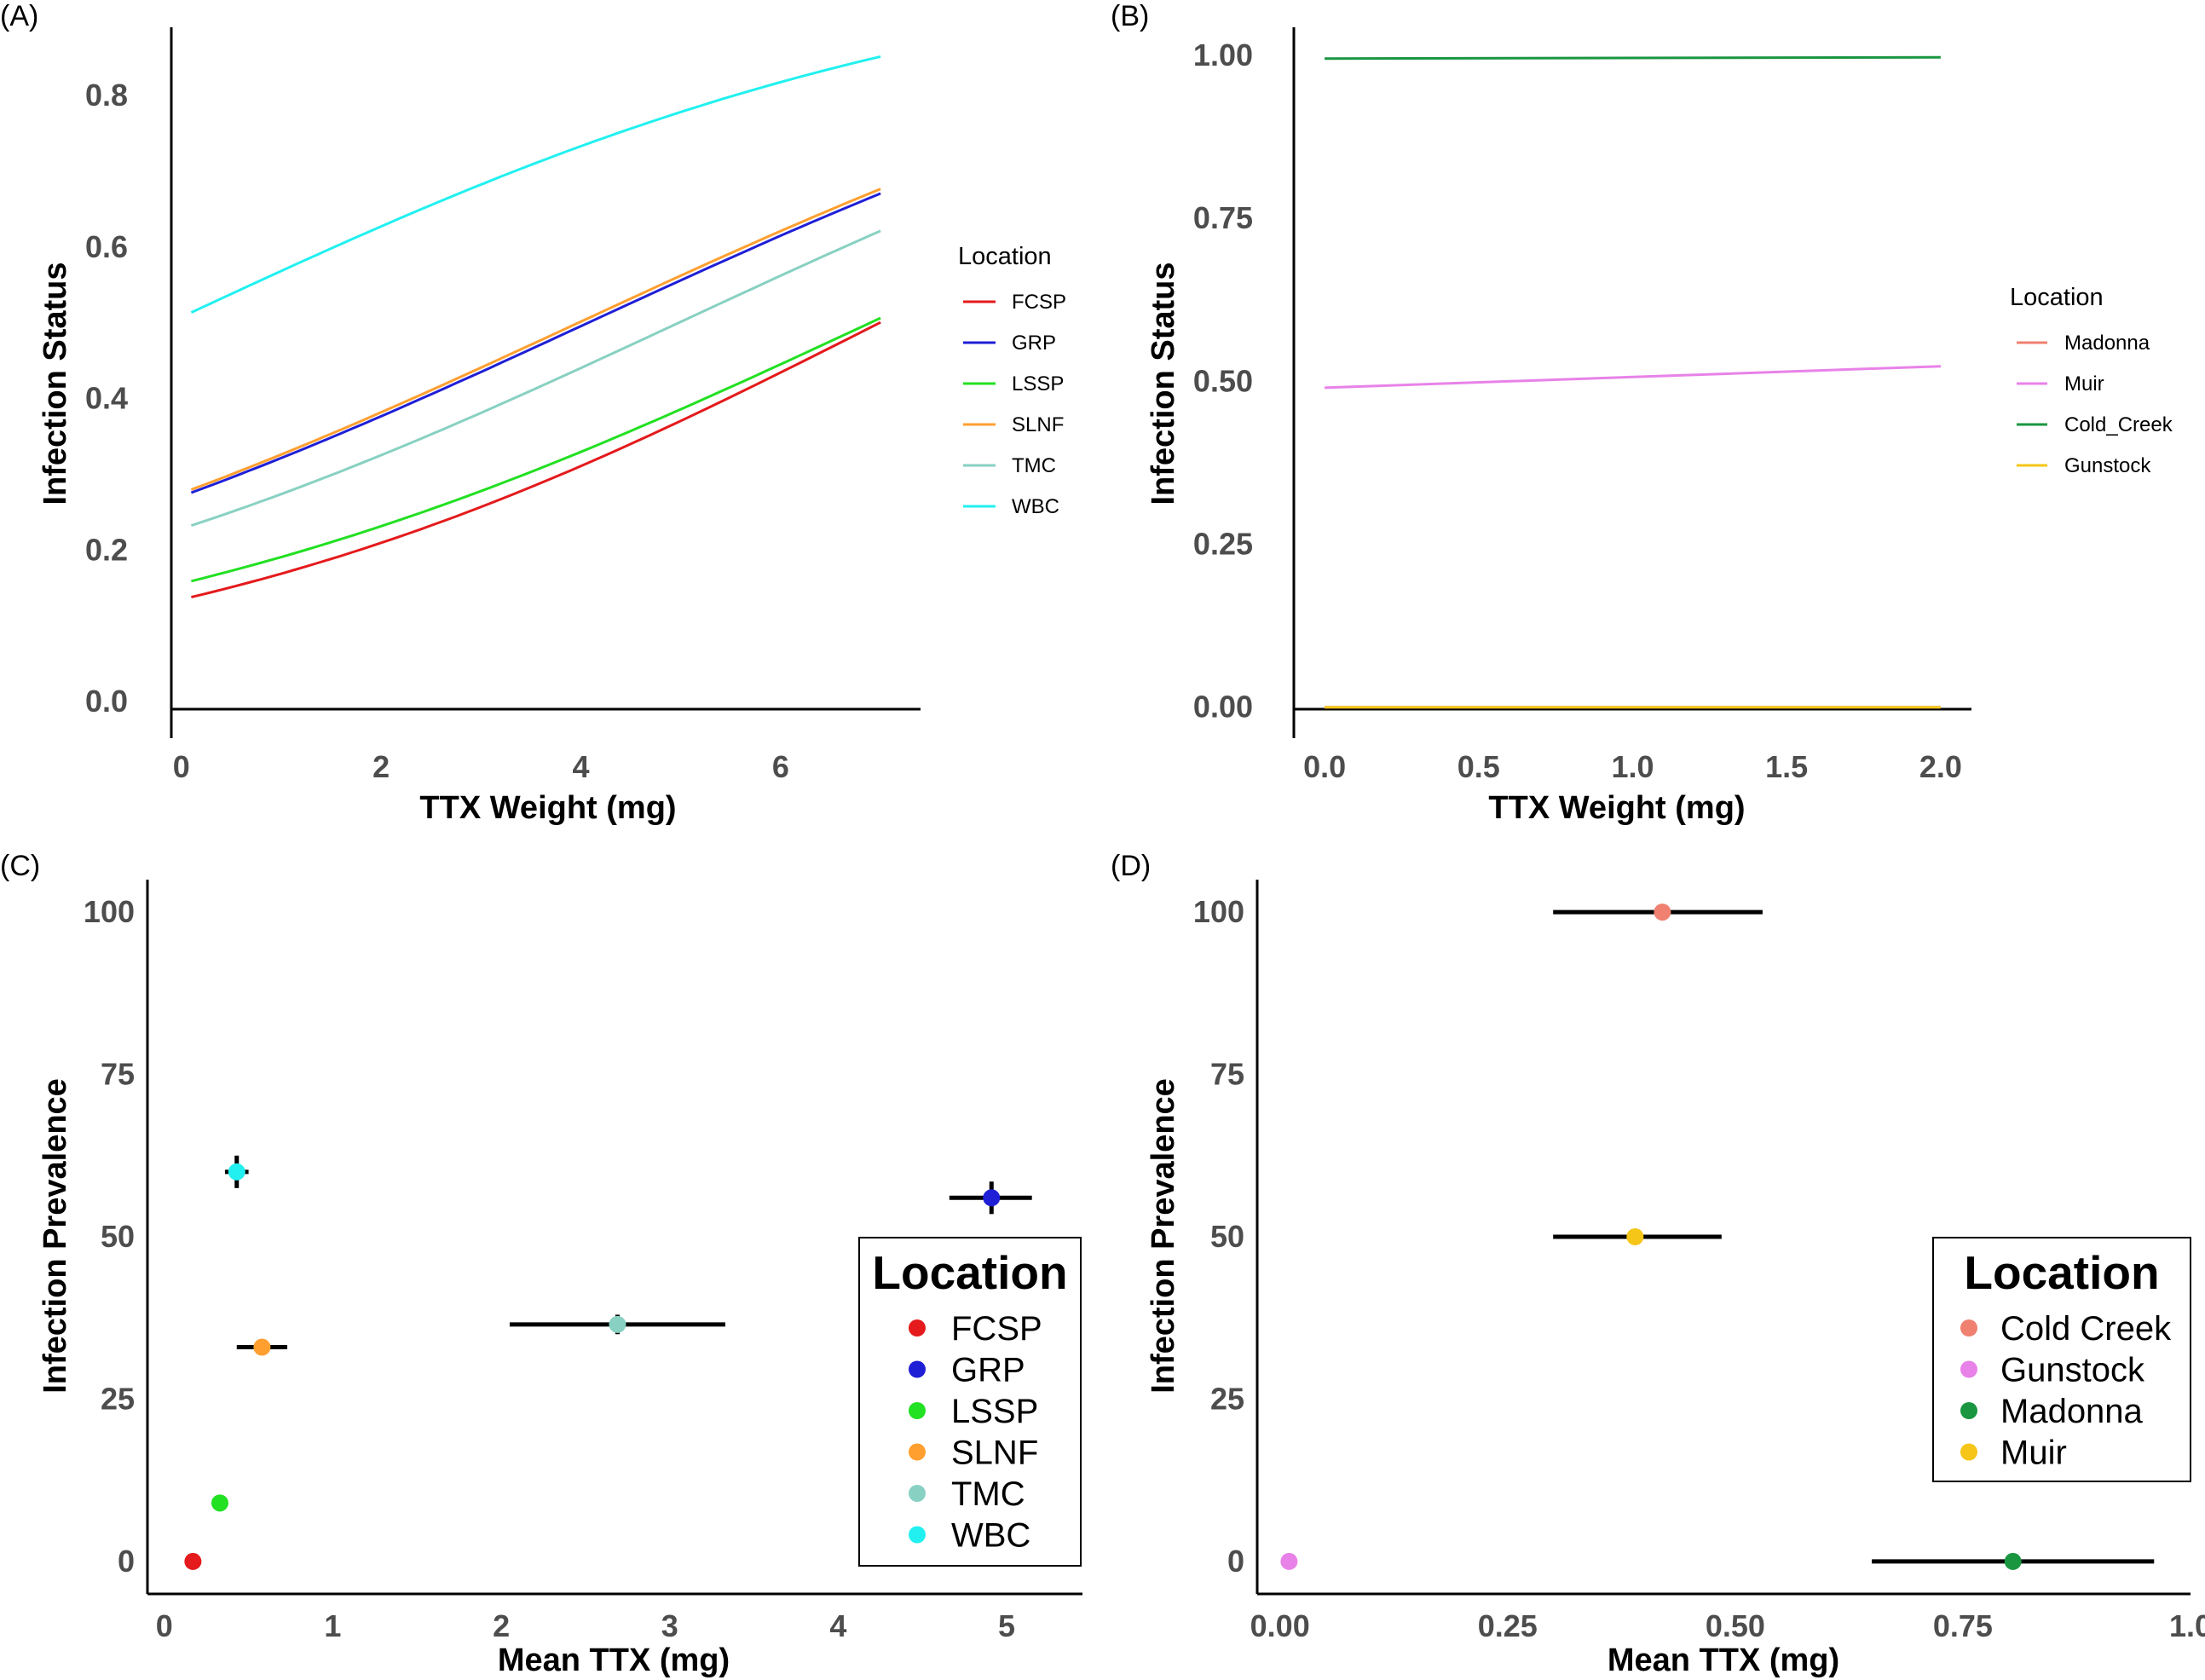 This screenshot has height=1680, width=2205. I want to click on panel-b-legend: Location Madonna Muir Cold_Creek Gunstock, so click(2091, 380).